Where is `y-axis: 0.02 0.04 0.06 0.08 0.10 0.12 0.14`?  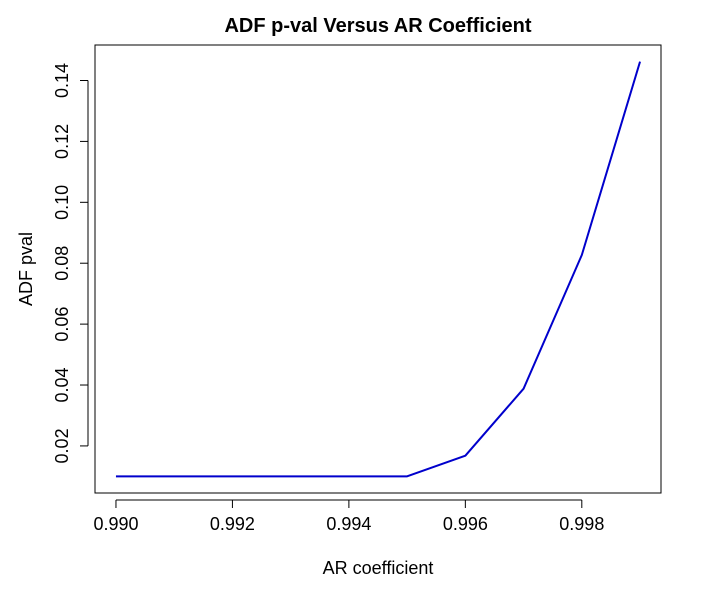
y-axis: 0.02 0.04 0.06 0.08 0.10 0.12 0.14 is located at coordinates (70, 263).